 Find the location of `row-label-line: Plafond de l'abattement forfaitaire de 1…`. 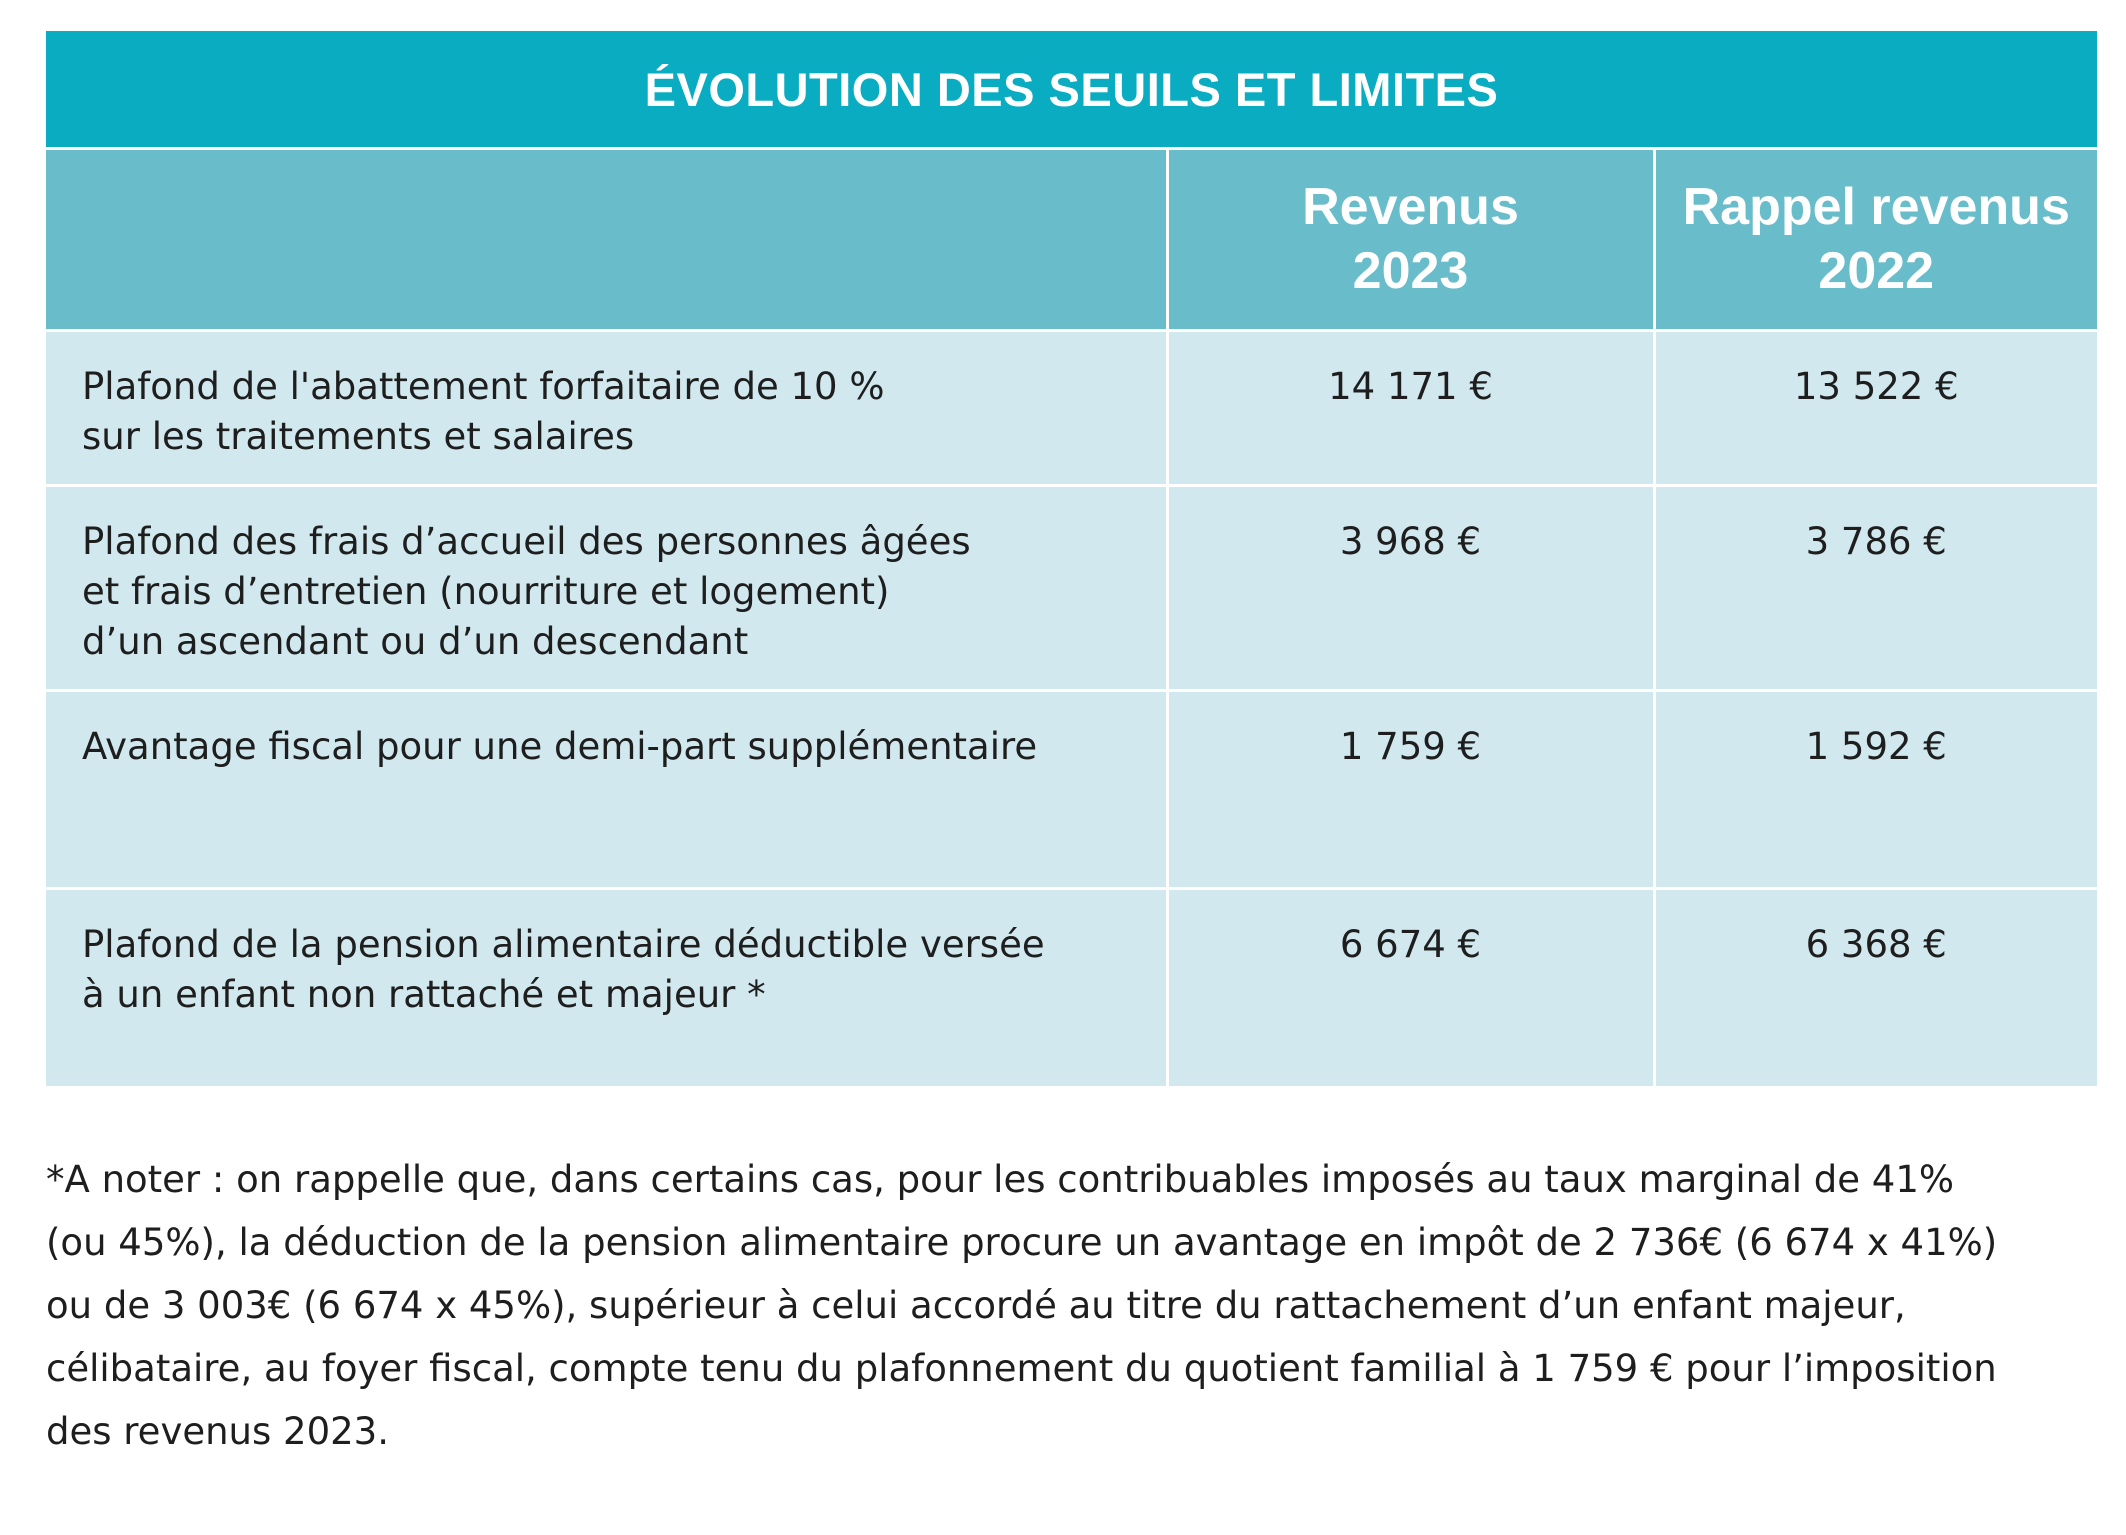

row-label-line: Plafond de l'abattement forfaitaire de 1… is located at coordinates (483, 386).